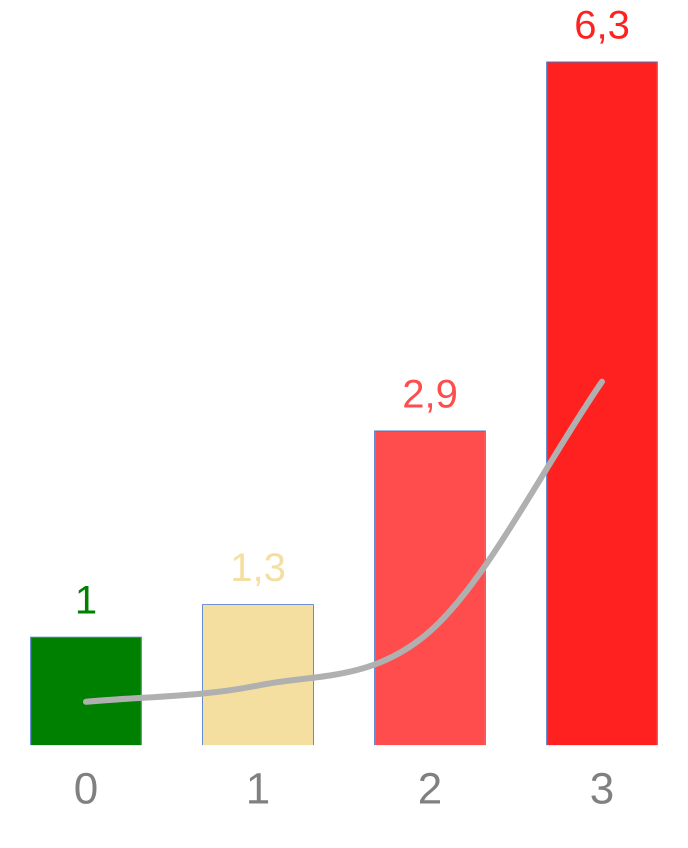 The width and height of the screenshot is (688, 848). What do you see at coordinates (602, 789) in the screenshot?
I see `x-tick-label: 3` at bounding box center [602, 789].